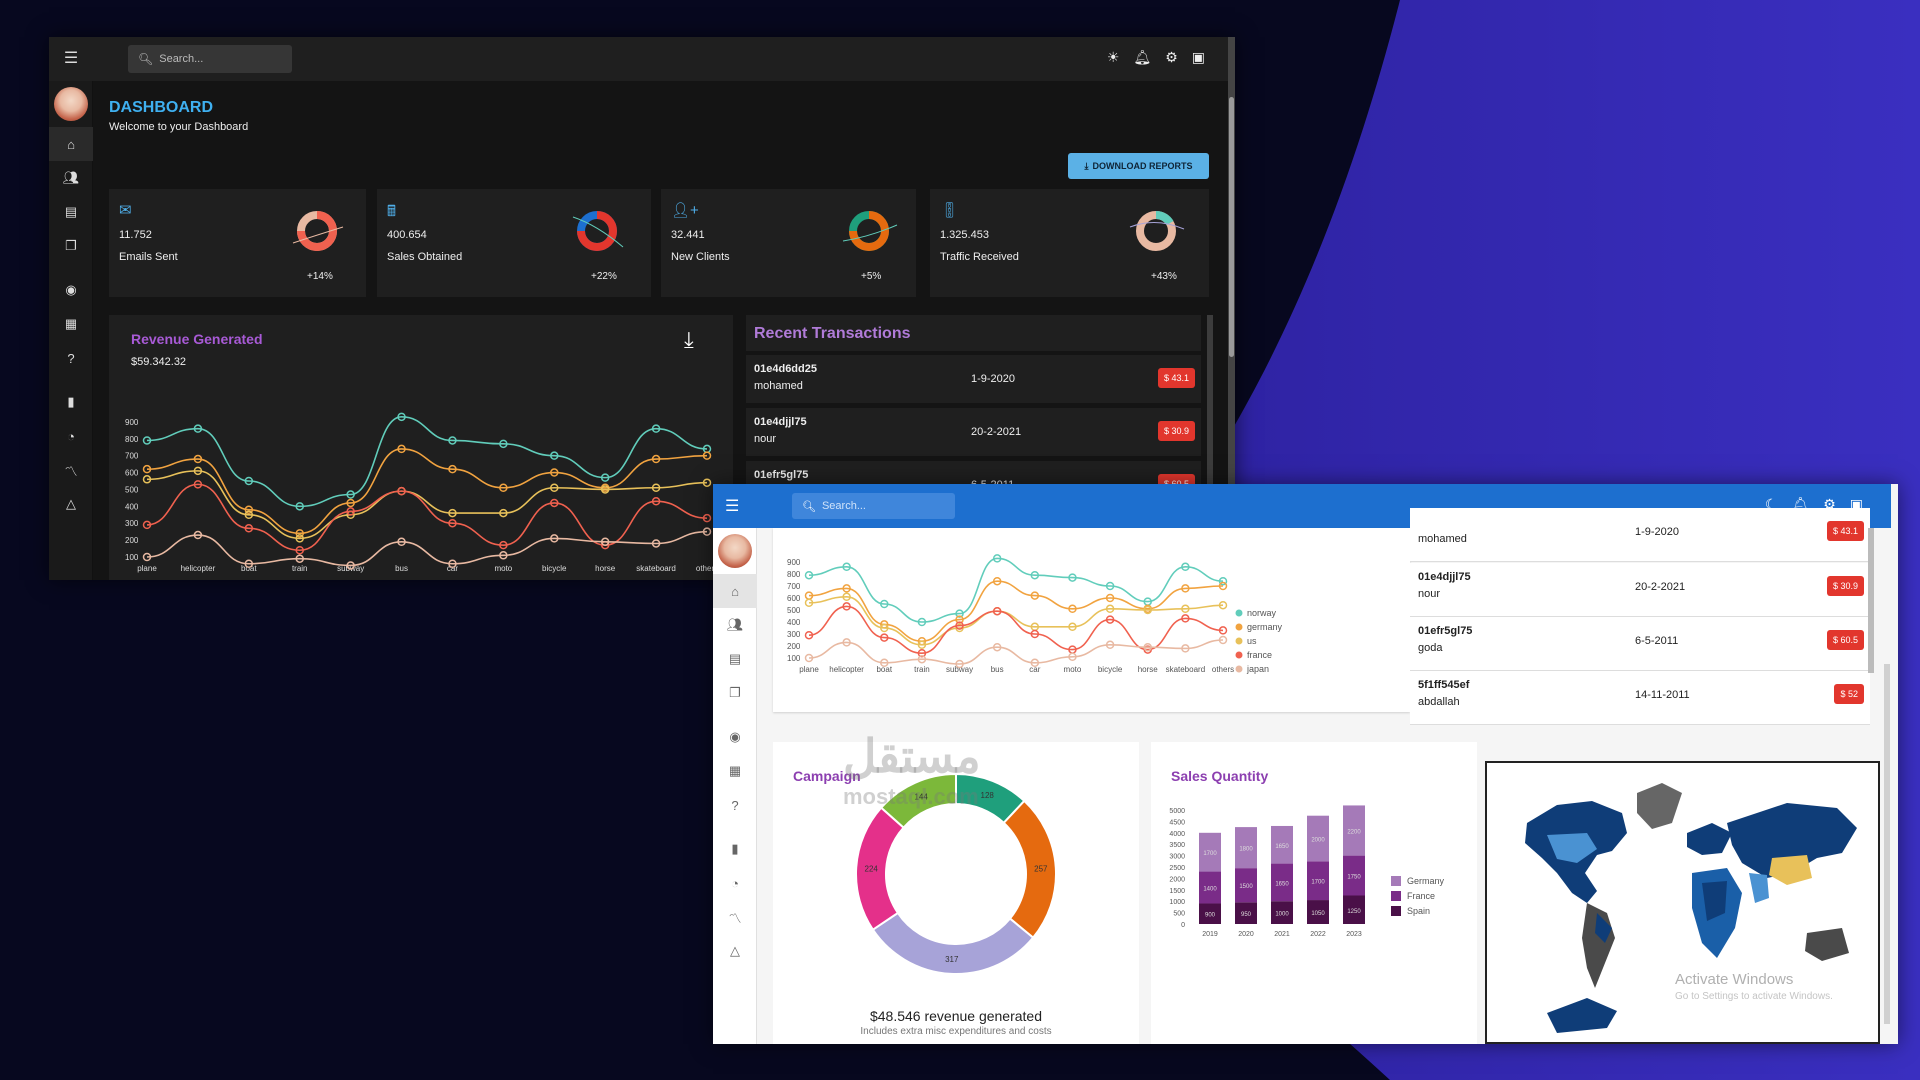 This screenshot has height=1080, width=1920. What do you see at coordinates (320, 276) in the screenshot?
I see `stat-percent: +14%` at bounding box center [320, 276].